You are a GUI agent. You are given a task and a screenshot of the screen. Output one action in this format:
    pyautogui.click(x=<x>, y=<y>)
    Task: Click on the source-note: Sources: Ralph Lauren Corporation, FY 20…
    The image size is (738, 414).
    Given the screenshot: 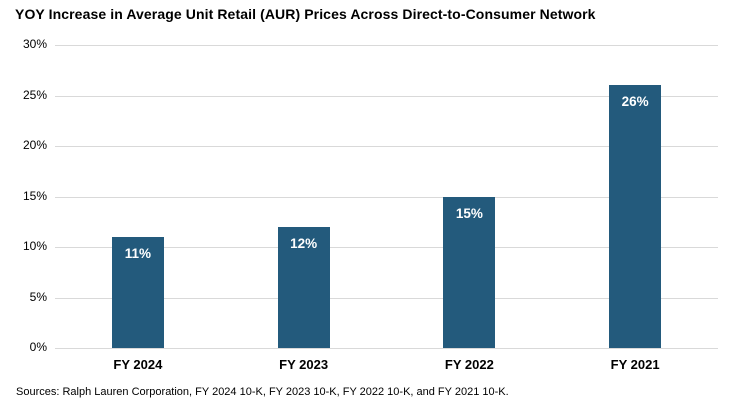 What is the action you would take?
    pyautogui.click(x=262, y=392)
    